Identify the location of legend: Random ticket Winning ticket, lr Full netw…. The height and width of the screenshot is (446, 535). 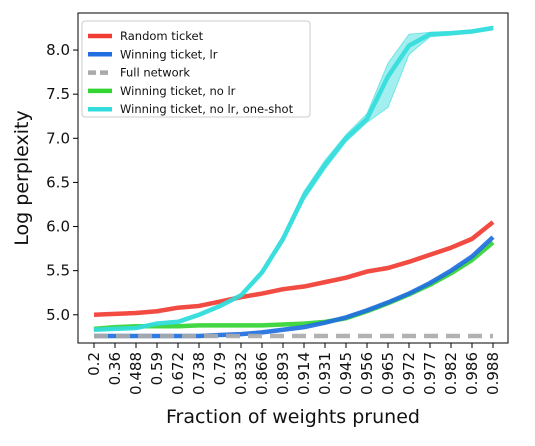
(196, 69).